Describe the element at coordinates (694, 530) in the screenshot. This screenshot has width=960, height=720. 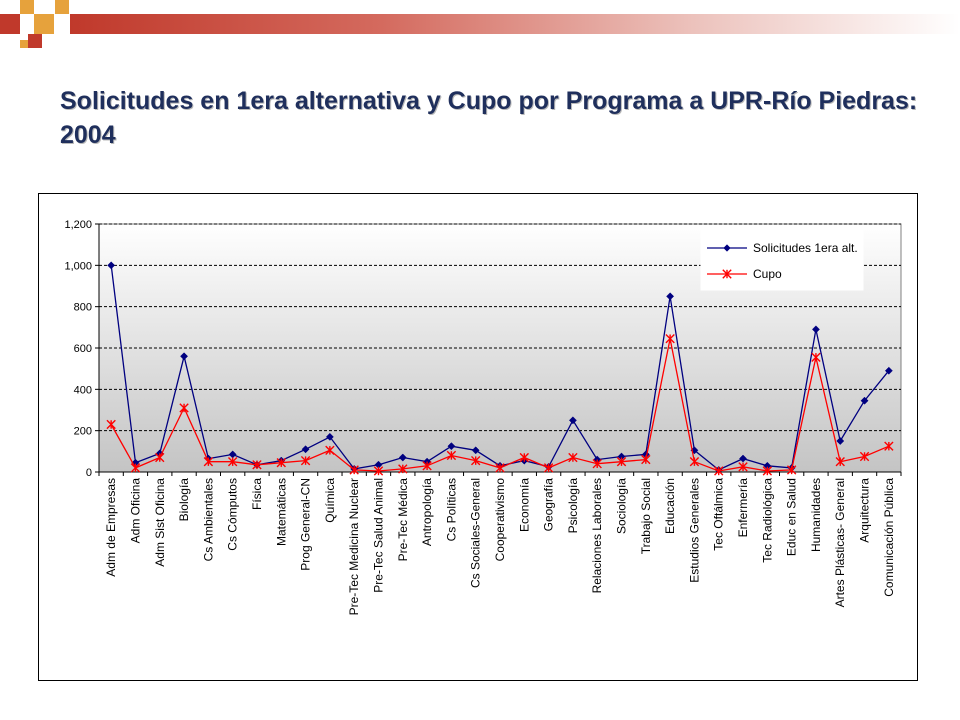
I see `x-tick-label: Estudios Generales` at that location.